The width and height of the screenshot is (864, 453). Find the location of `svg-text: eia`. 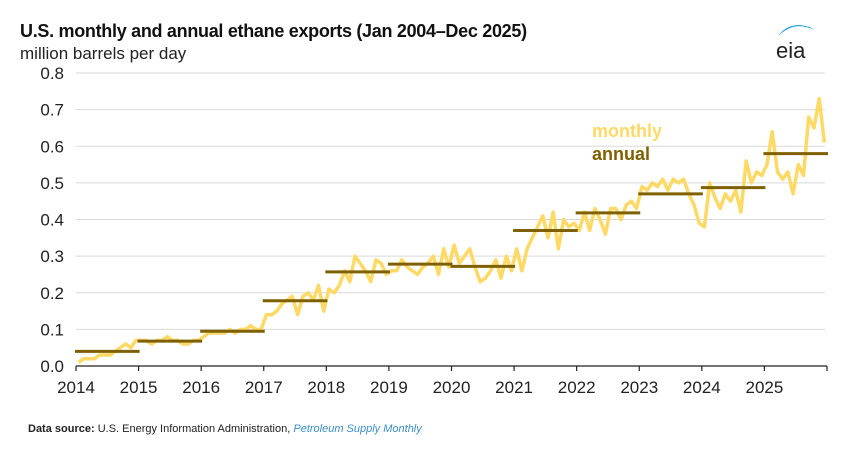

svg-text: eia is located at coordinates (791, 50).